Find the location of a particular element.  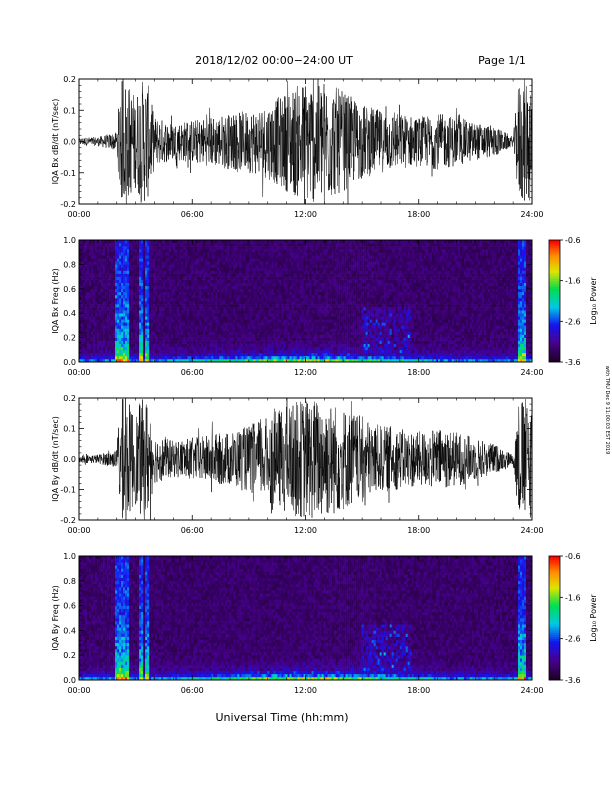

spectrogram-cells is located at coordinates (306, 301).